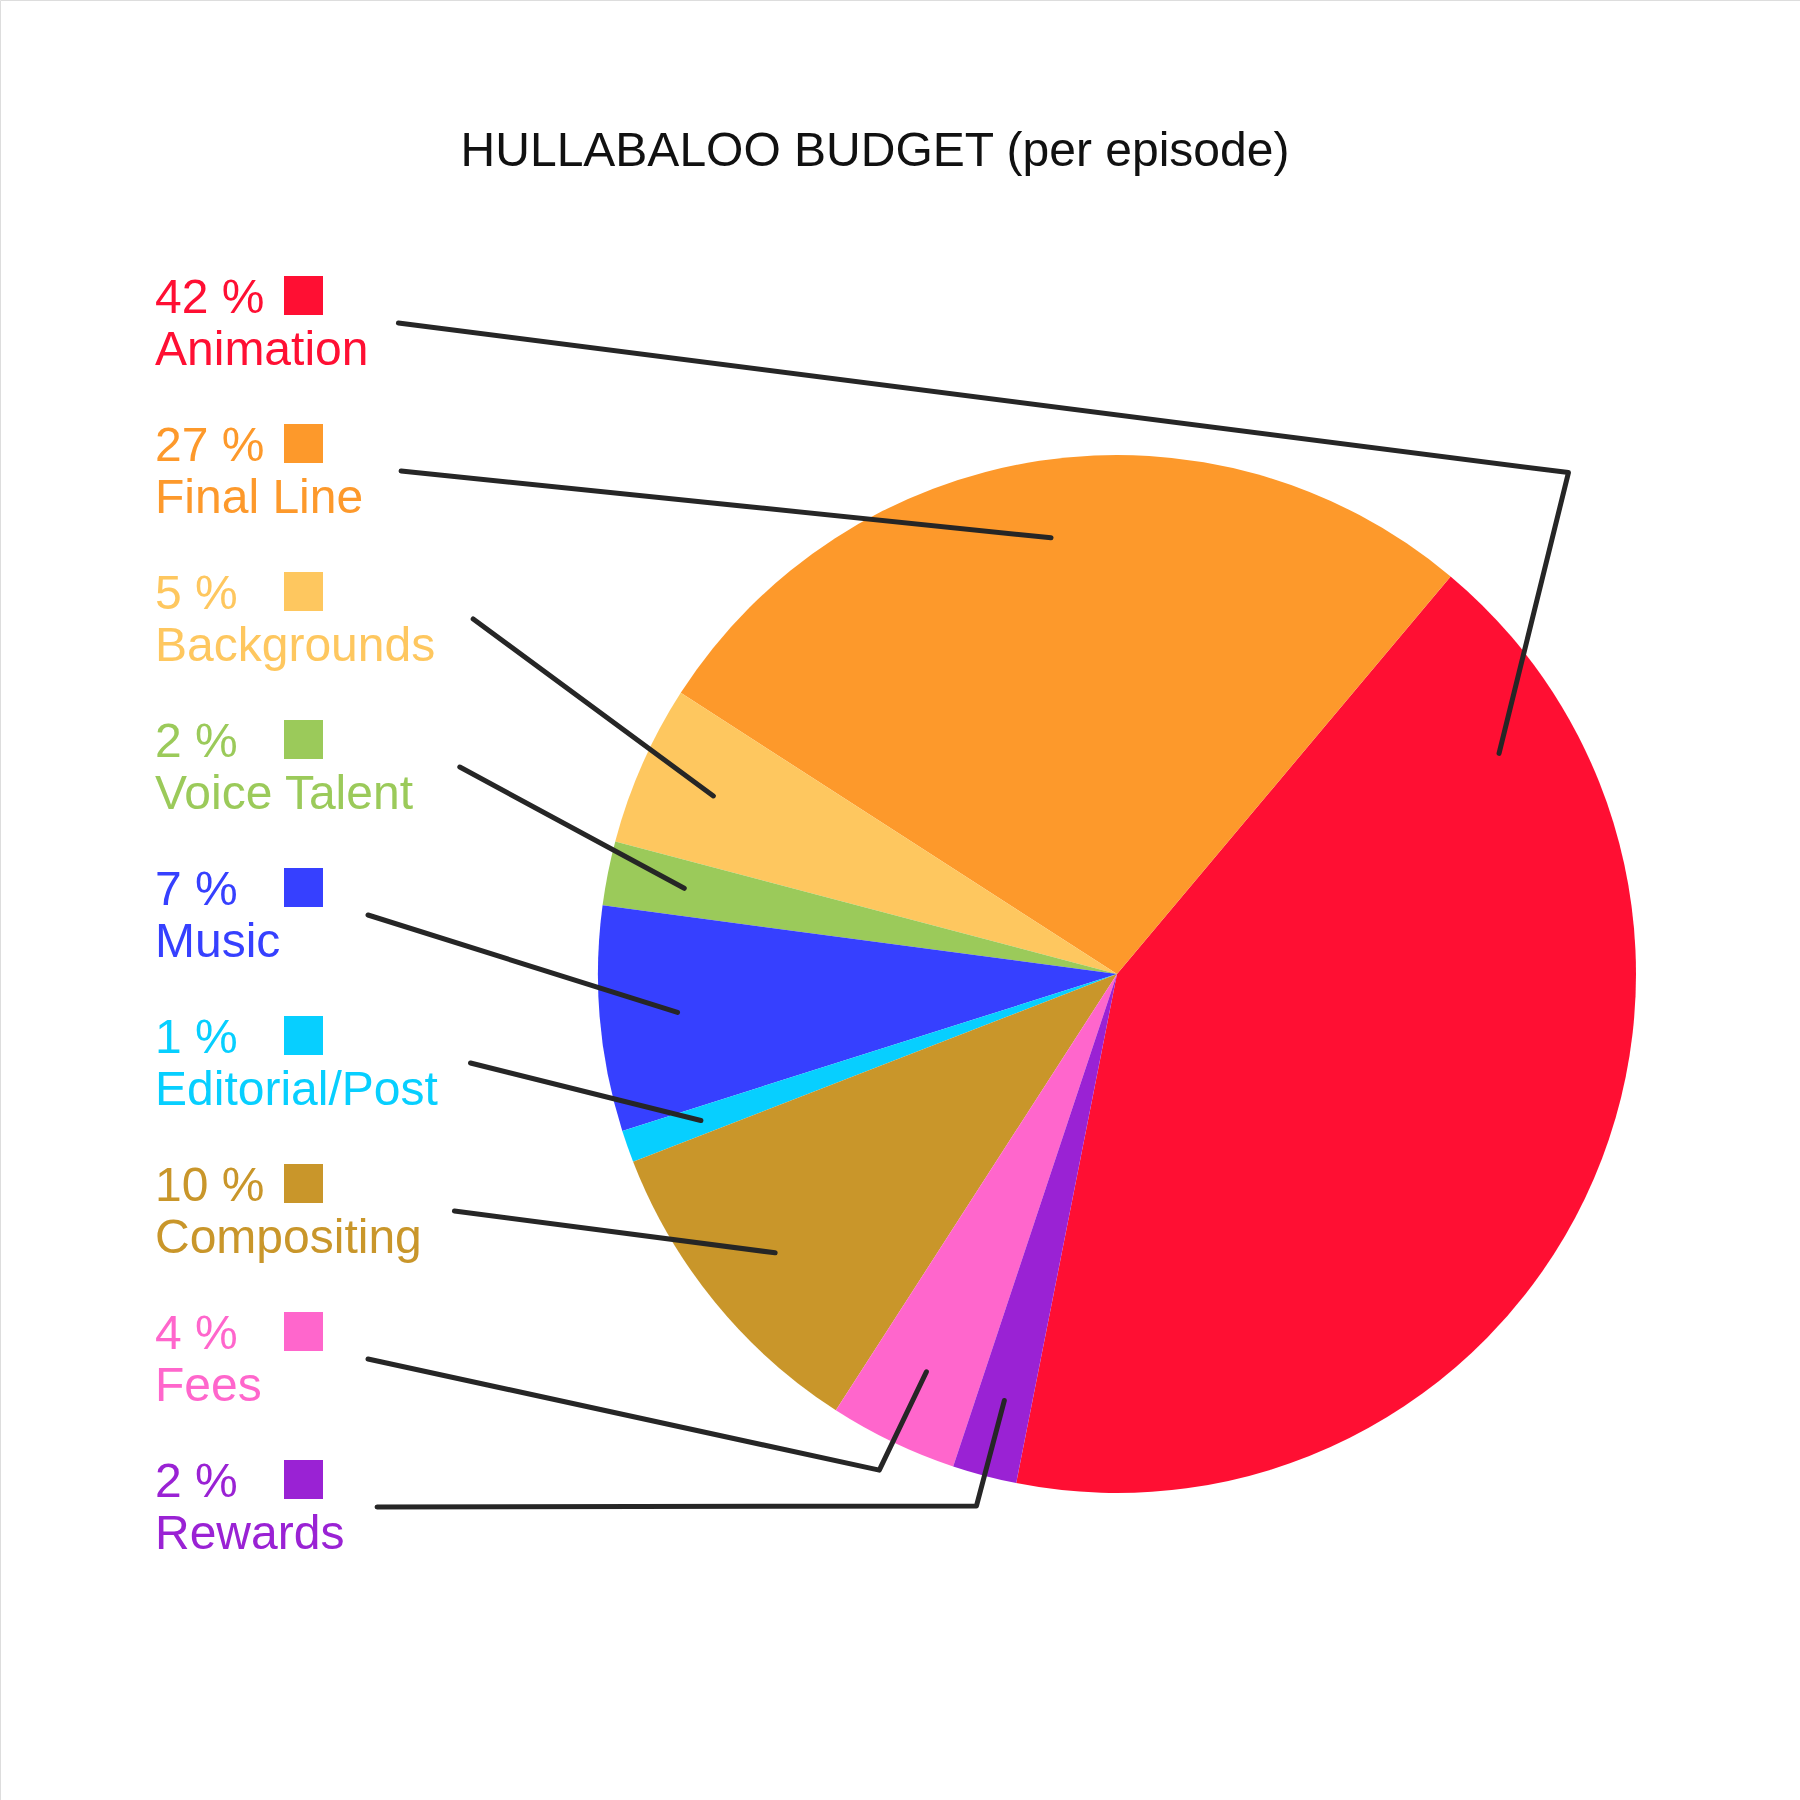 The image size is (1800, 1800). Describe the element at coordinates (284, 792) in the screenshot. I see `legend-label: Voice Talent` at that location.